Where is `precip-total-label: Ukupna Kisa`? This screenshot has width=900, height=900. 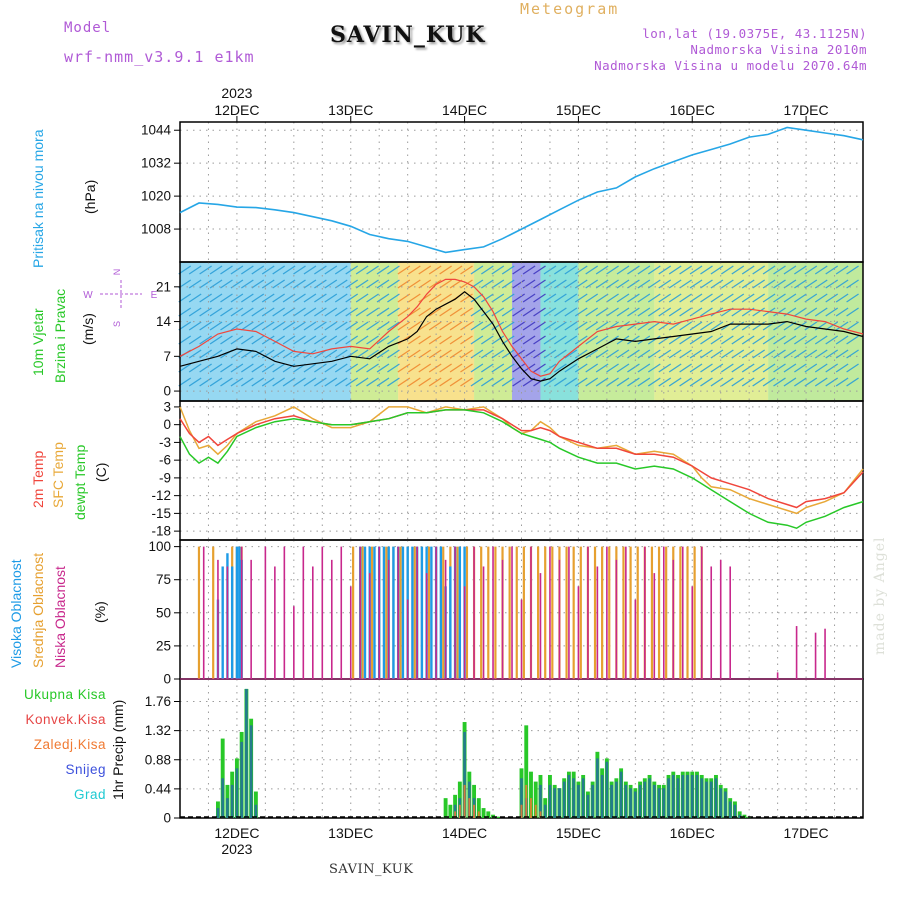
precip-total-label: Ukupna Kisa is located at coordinates (64, 694).